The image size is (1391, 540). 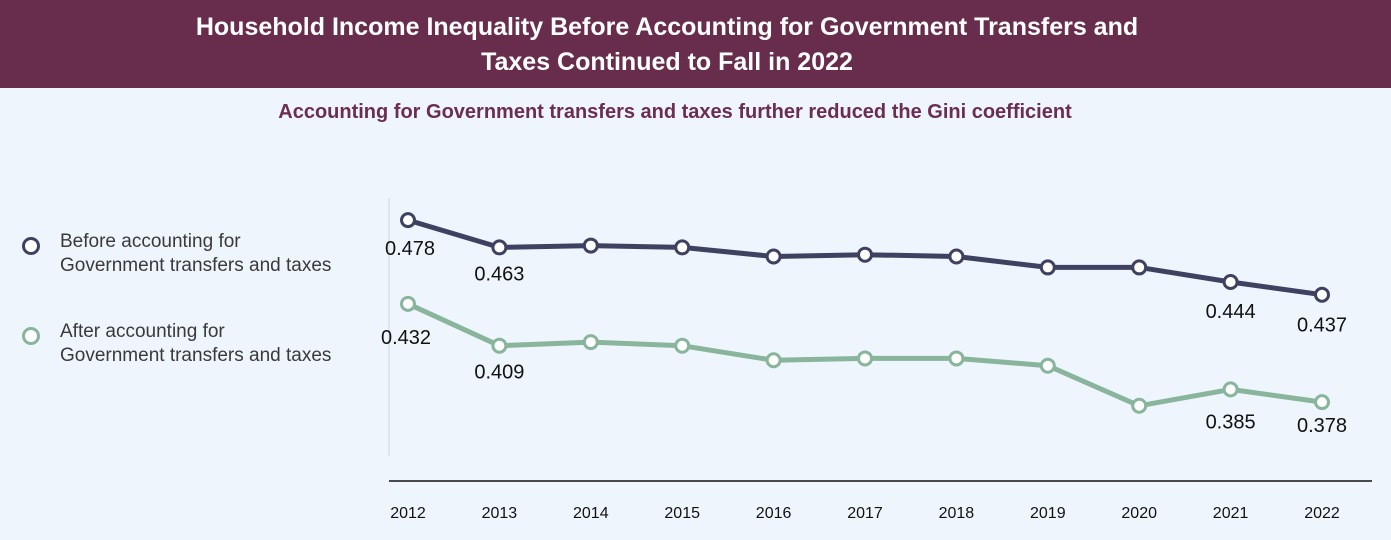 What do you see at coordinates (1322, 326) in the screenshot?
I see `data-label-before: 0.437` at bounding box center [1322, 326].